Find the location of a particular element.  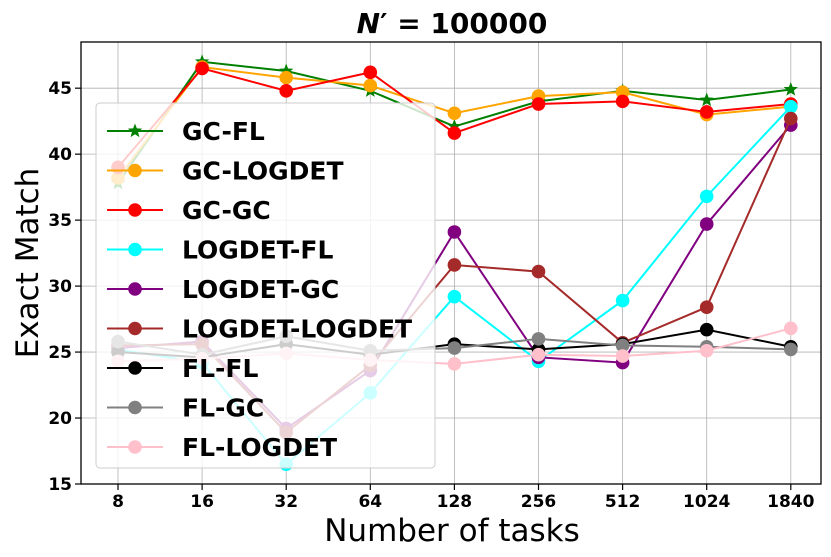

legend-label: FL-LOGDET is located at coordinates (259, 447).